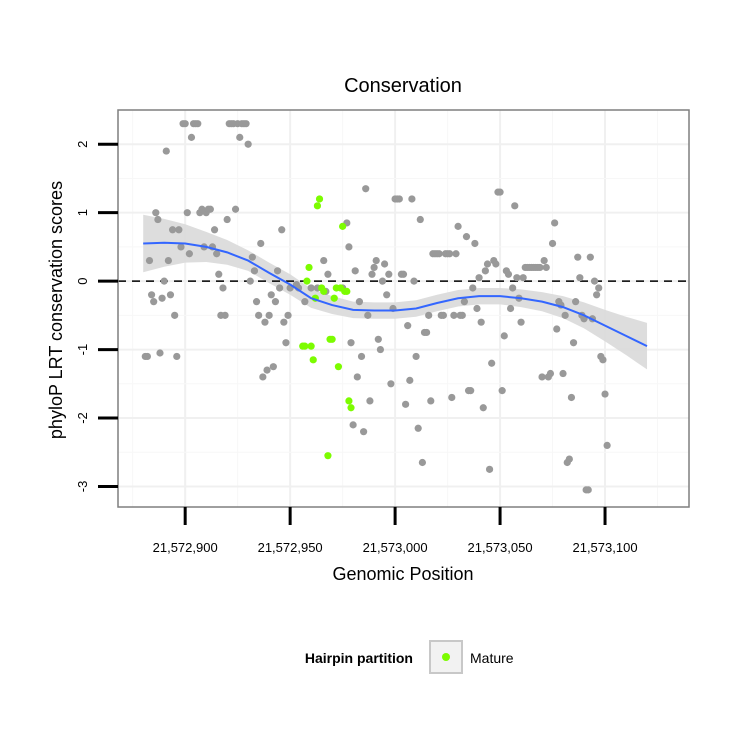  I want to click on smooth-curve-layer, so click(395, 294).